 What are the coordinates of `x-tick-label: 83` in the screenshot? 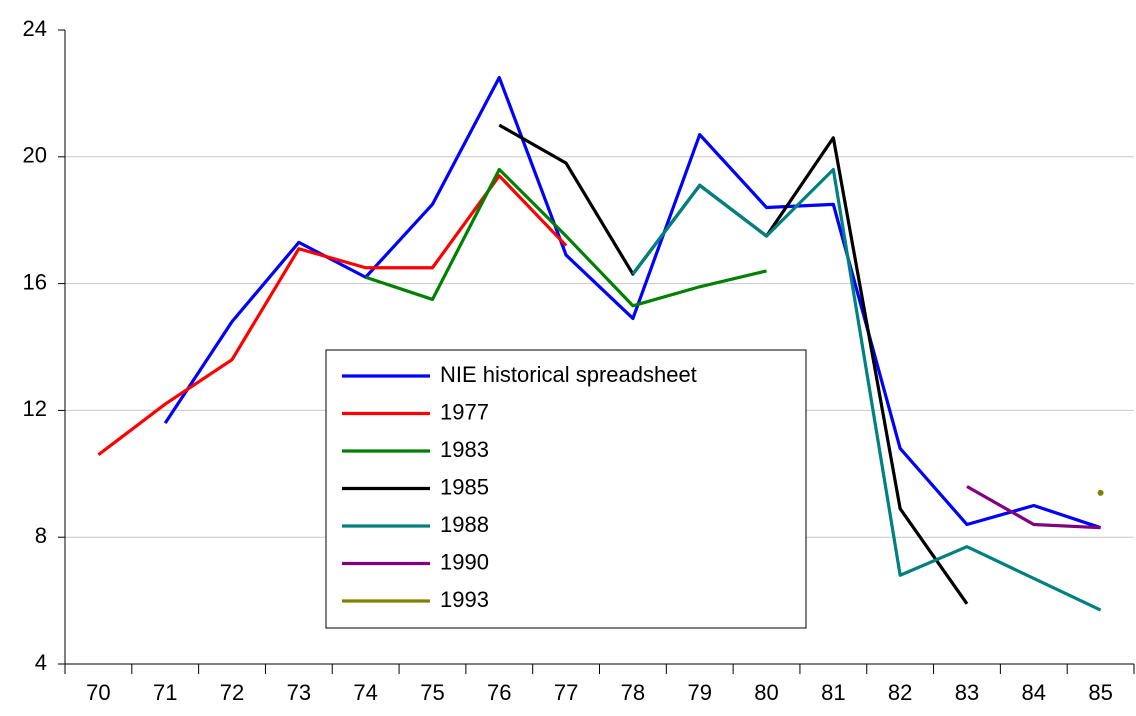 It's located at (967, 692).